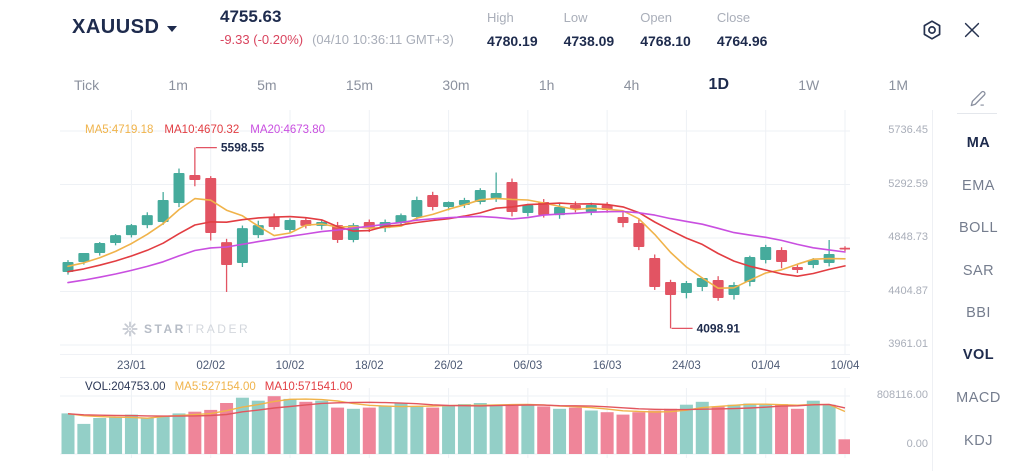 This screenshot has width=1024, height=471. Describe the element at coordinates (978, 441) in the screenshot. I see `indicator-kdj: KDJ` at that location.